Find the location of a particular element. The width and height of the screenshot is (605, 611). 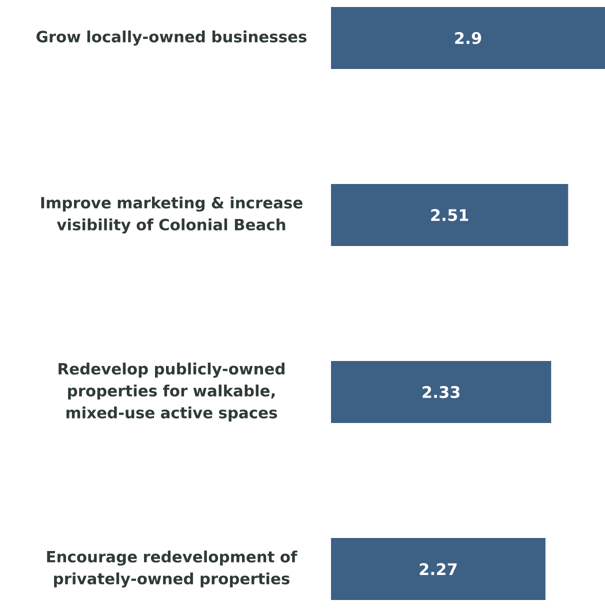

y-tick-label: Grow locally-owned businesses is located at coordinates (171, 38).